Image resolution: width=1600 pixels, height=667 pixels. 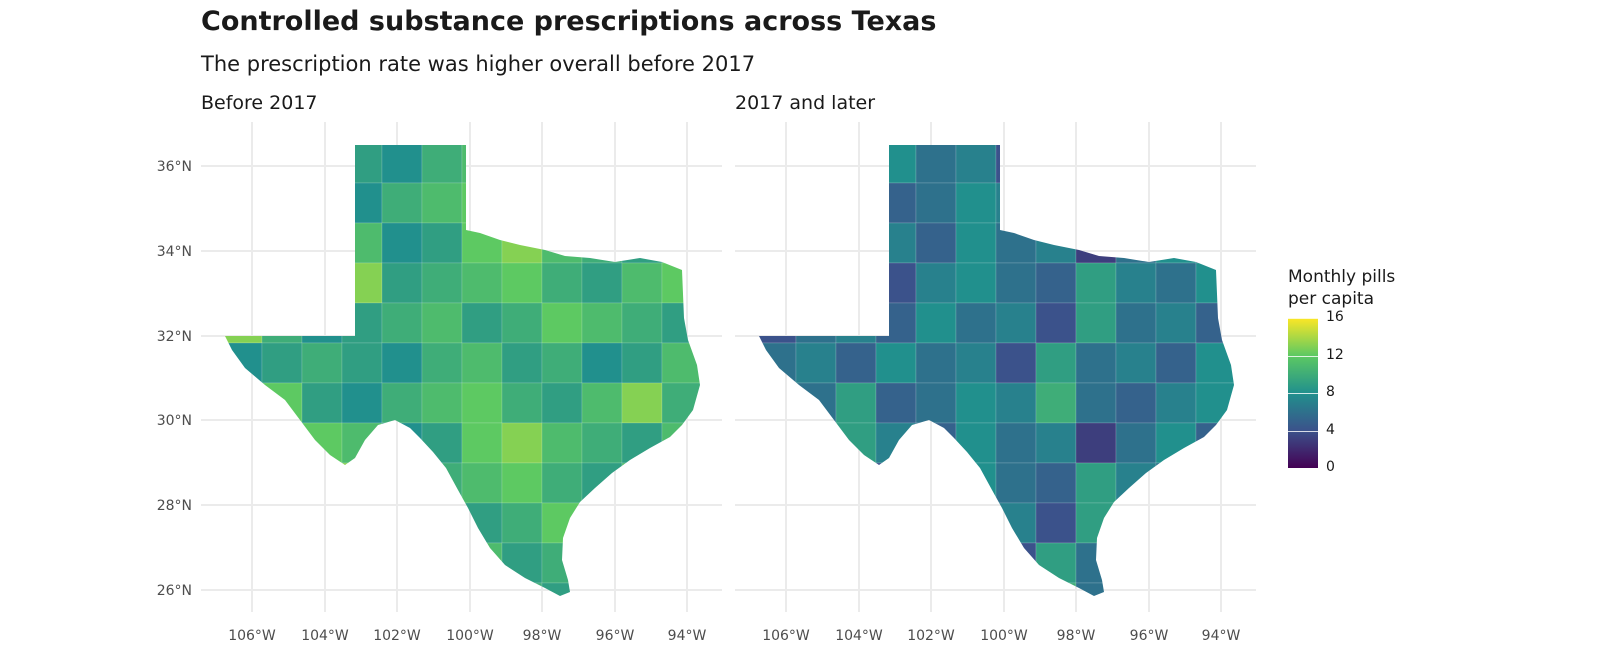 What do you see at coordinates (1363, 376) in the screenshot?
I see `color-legend: Monthly pills per capita 0 4 8 12 16` at bounding box center [1363, 376].